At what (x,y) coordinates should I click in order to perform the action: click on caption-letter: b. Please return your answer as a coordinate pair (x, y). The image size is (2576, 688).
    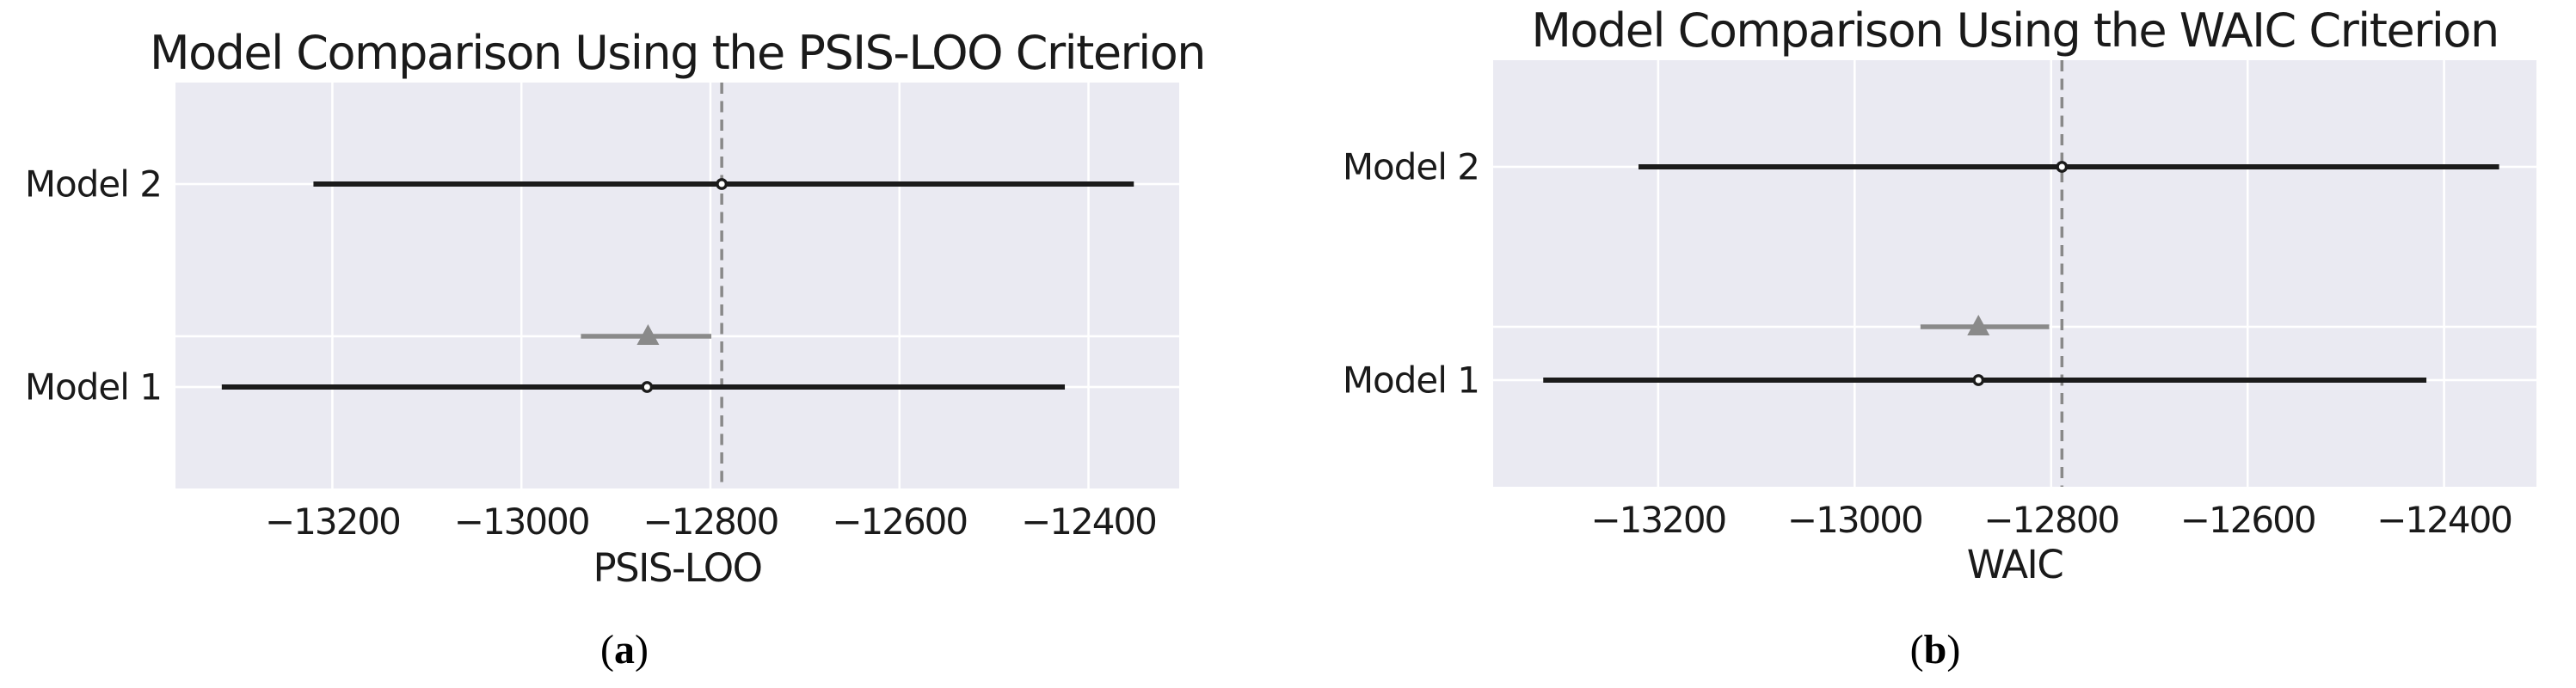
    Looking at the image, I should click on (1935, 650).